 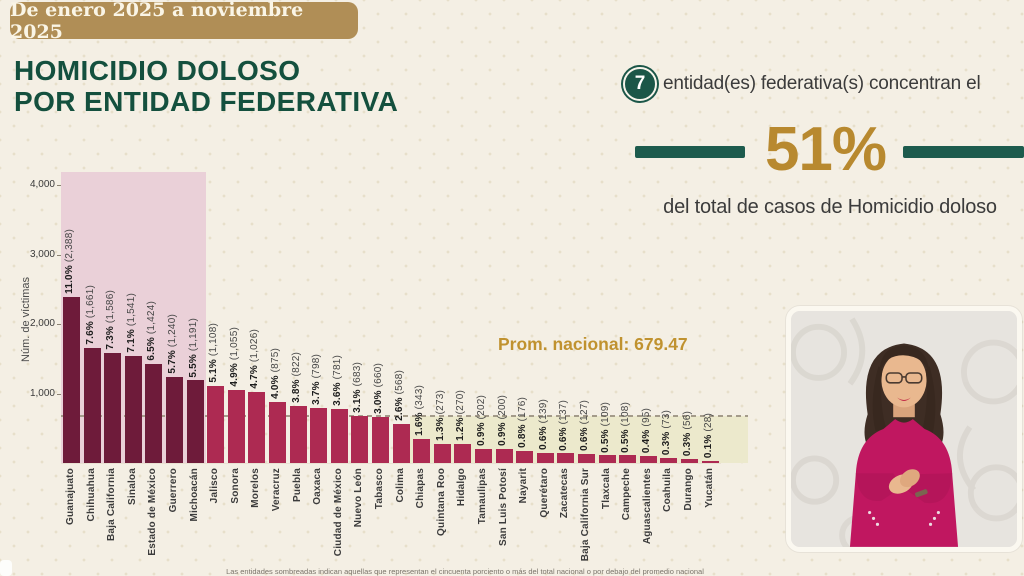 What do you see at coordinates (319, 435) in the screenshot?
I see `bar-oaxaca` at bounding box center [319, 435].